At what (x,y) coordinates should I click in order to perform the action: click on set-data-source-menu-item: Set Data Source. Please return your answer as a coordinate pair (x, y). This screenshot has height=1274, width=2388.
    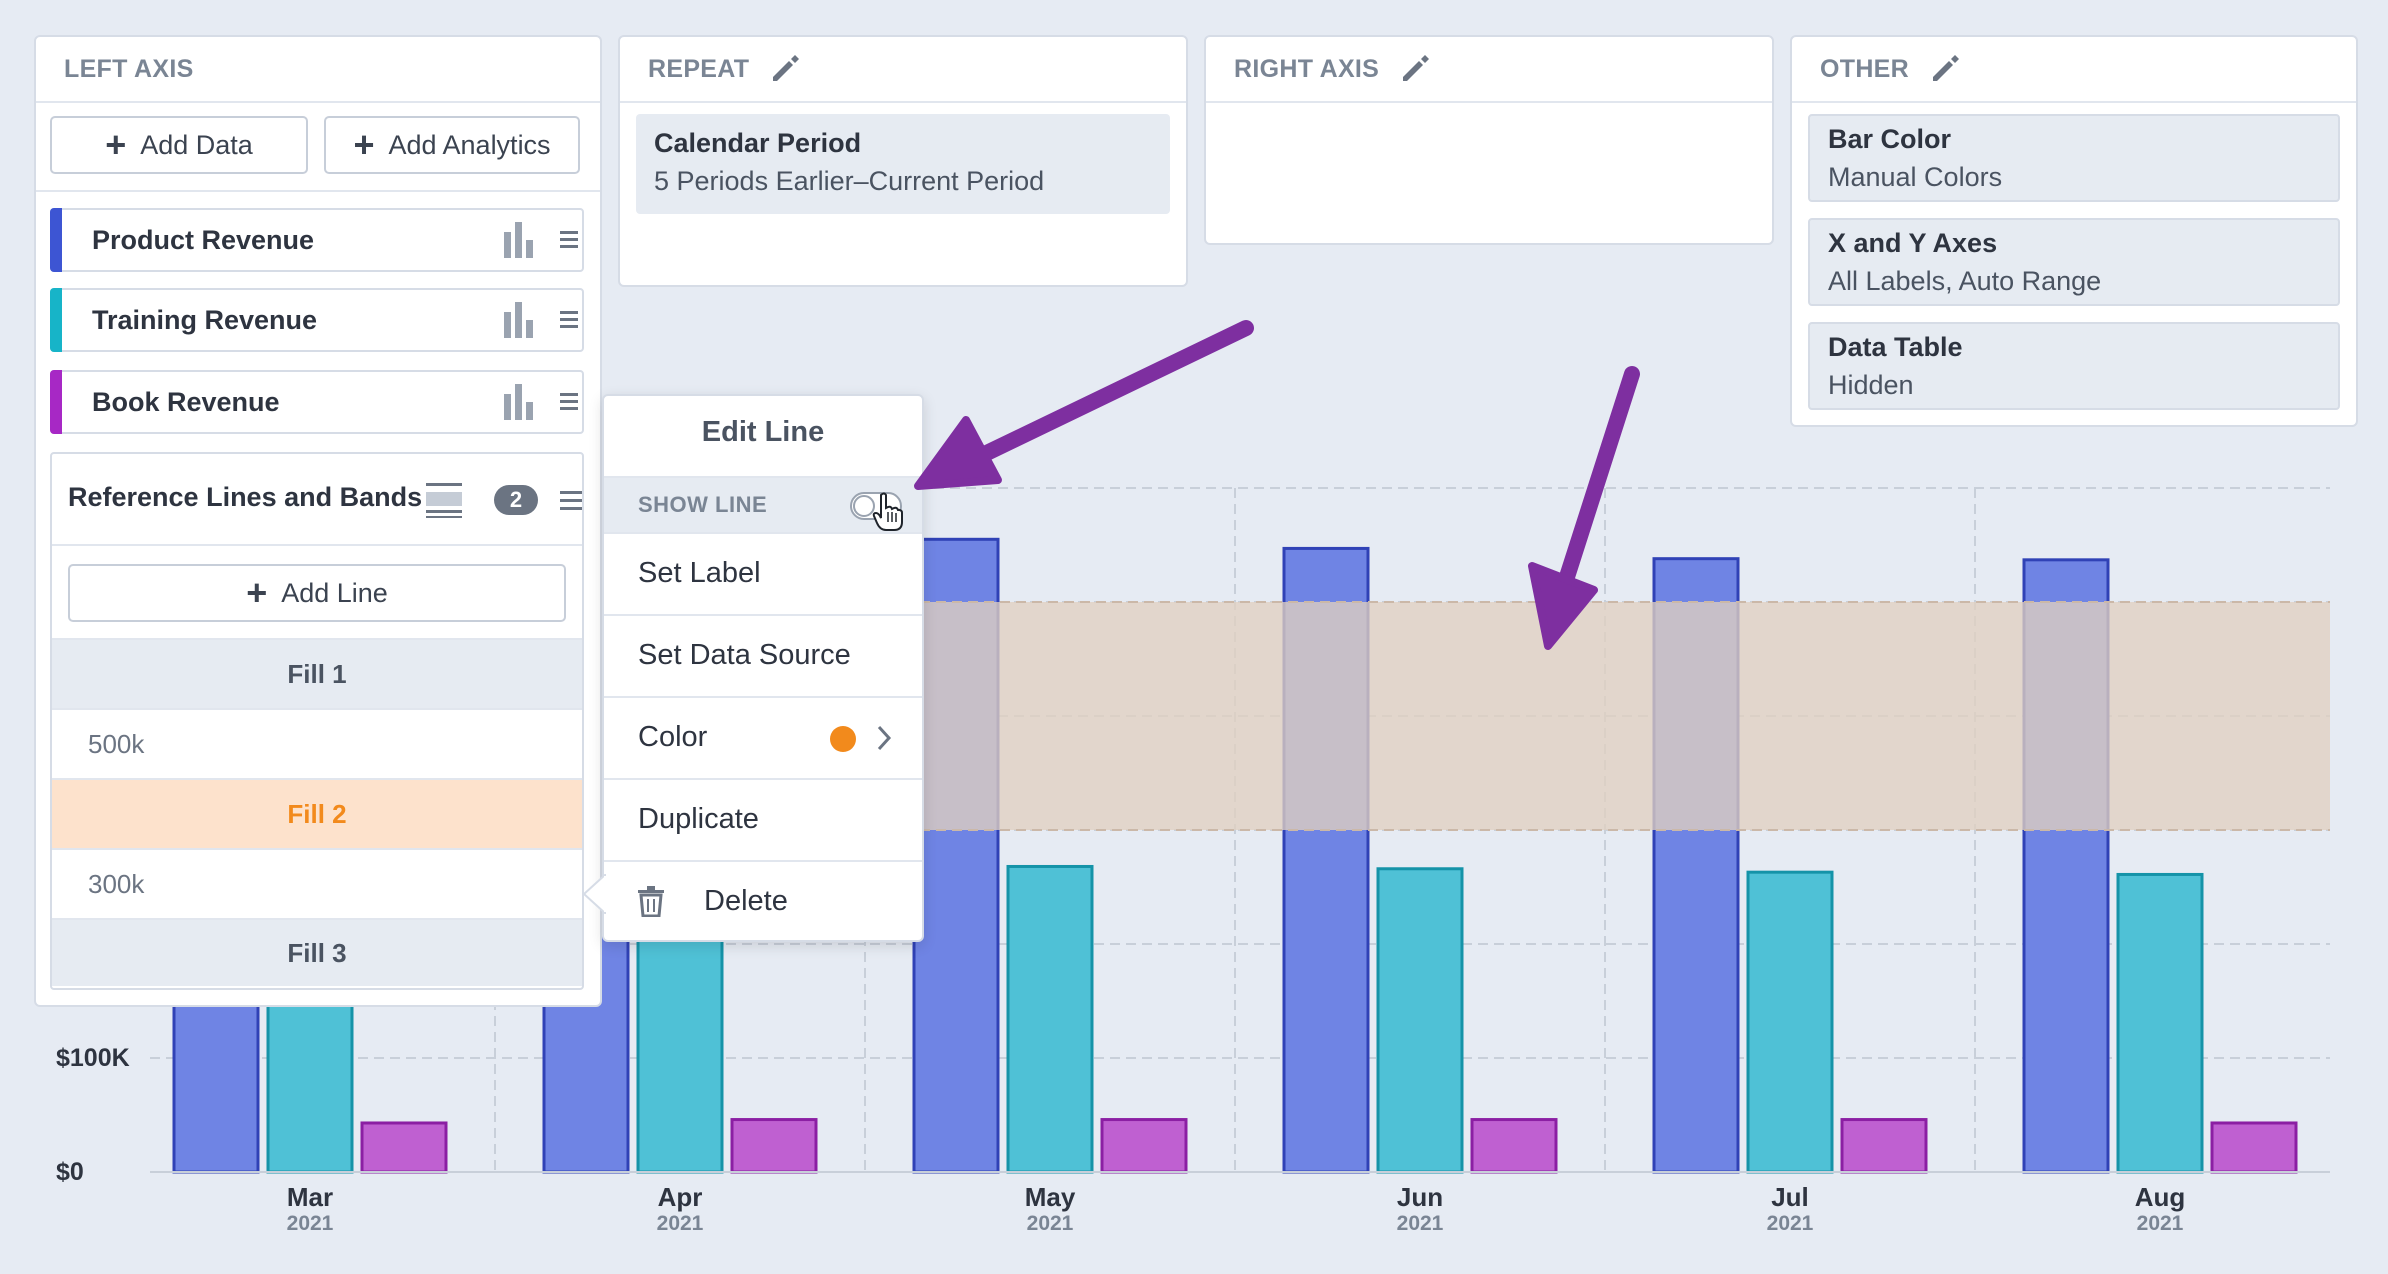
    Looking at the image, I should click on (763, 654).